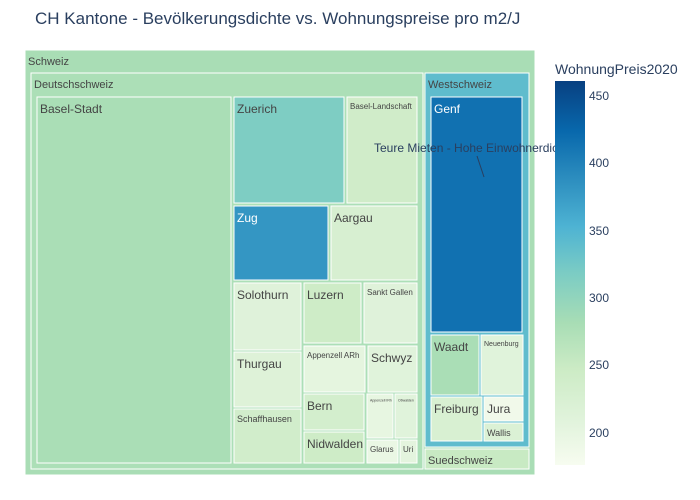  What do you see at coordinates (267, 436) in the screenshot?
I see `tile-schaffhausen` at bounding box center [267, 436].